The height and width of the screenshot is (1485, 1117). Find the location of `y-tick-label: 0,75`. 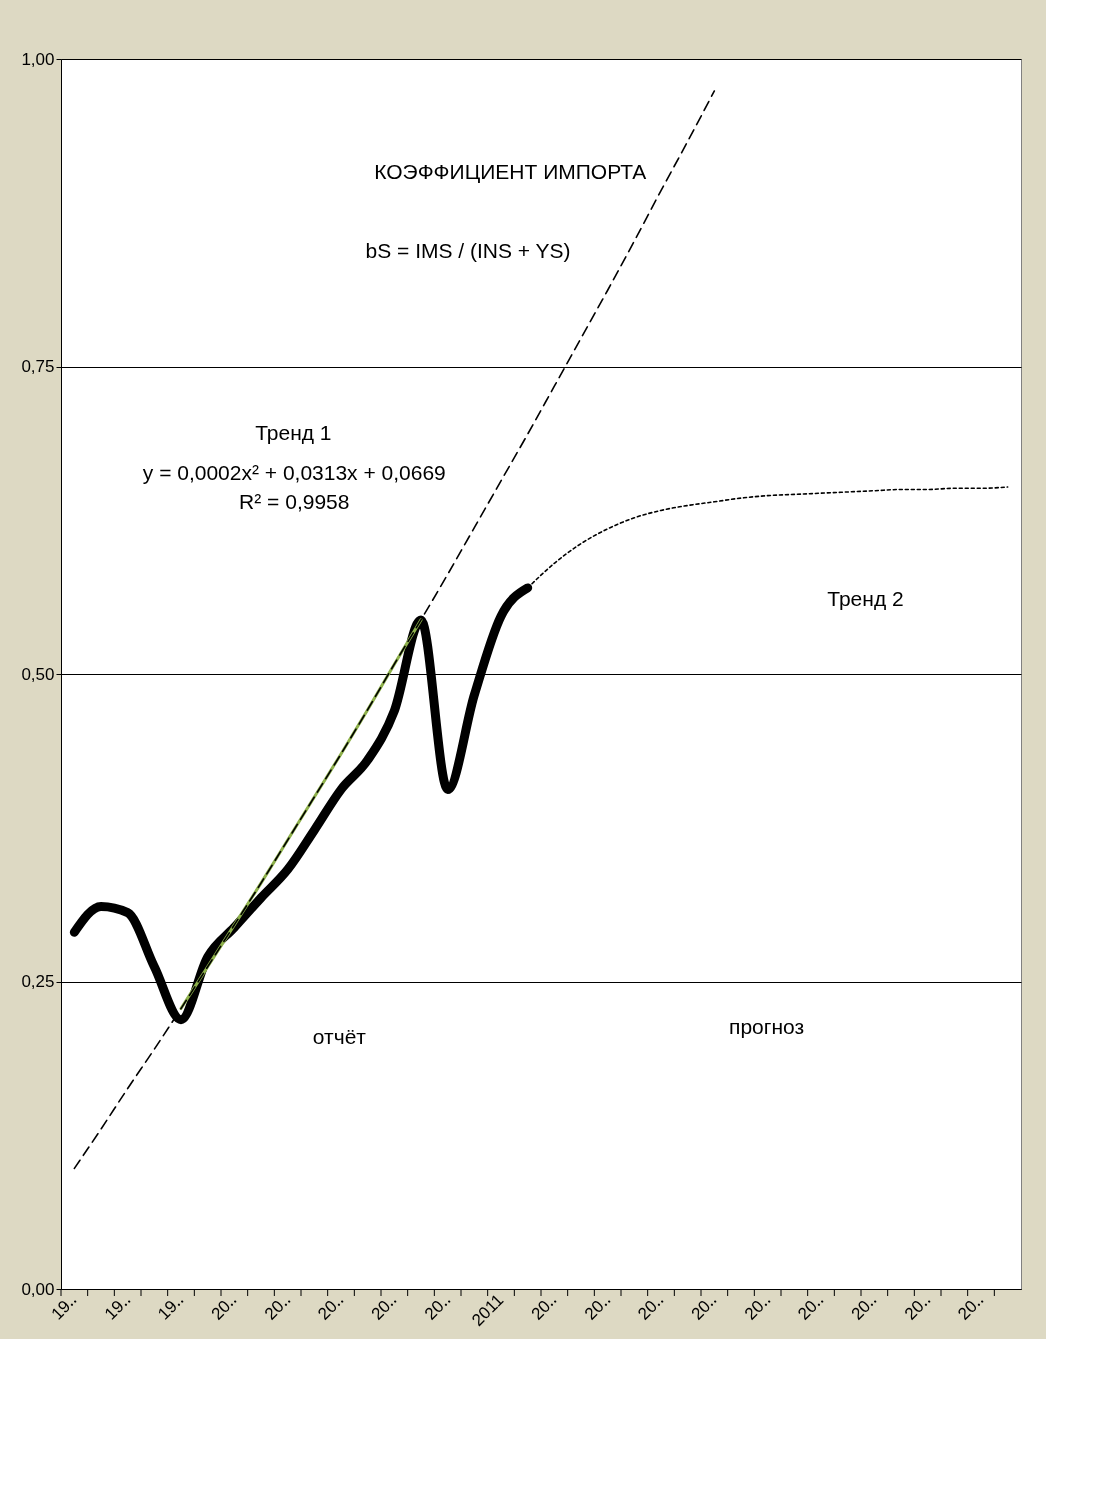

y-tick-label: 0,75 is located at coordinates (38, 366).